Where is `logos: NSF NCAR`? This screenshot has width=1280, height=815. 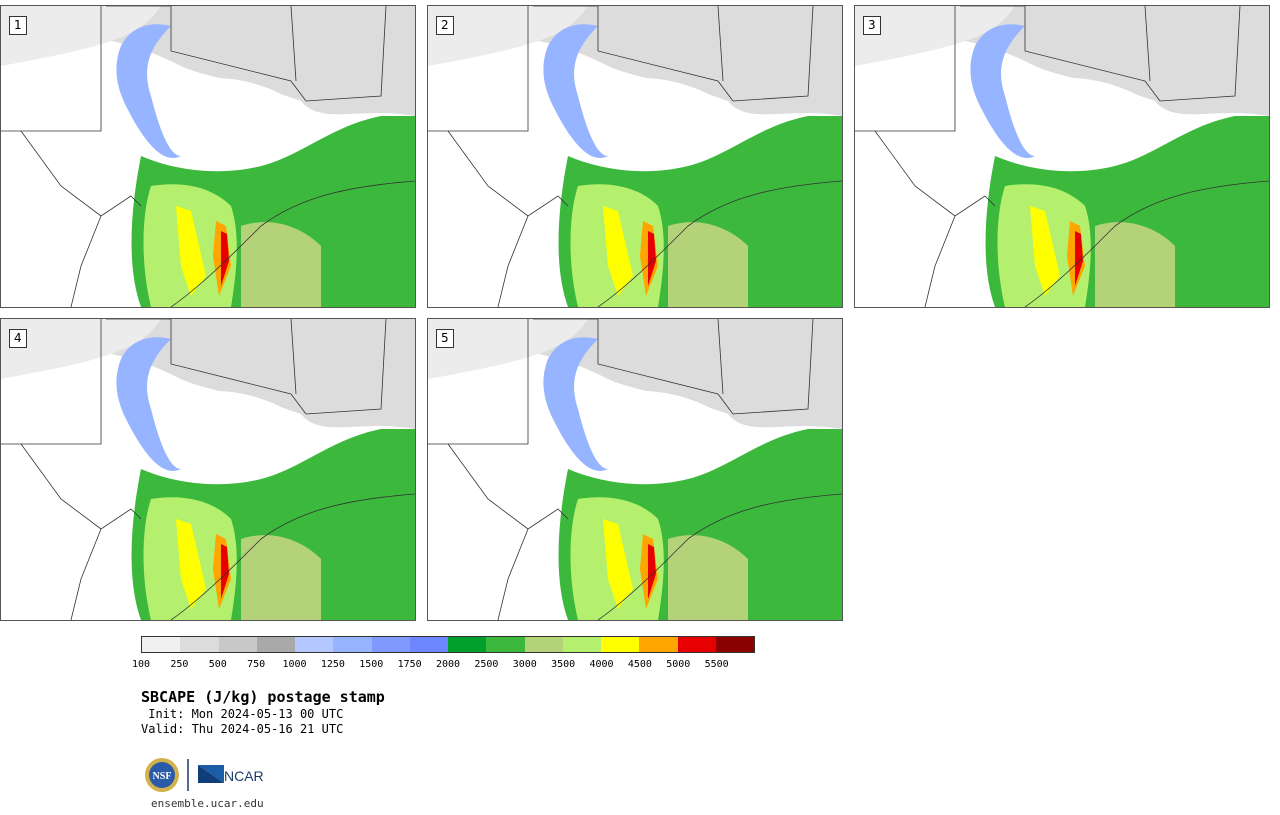 logos: NSF NCAR is located at coordinates (204, 775).